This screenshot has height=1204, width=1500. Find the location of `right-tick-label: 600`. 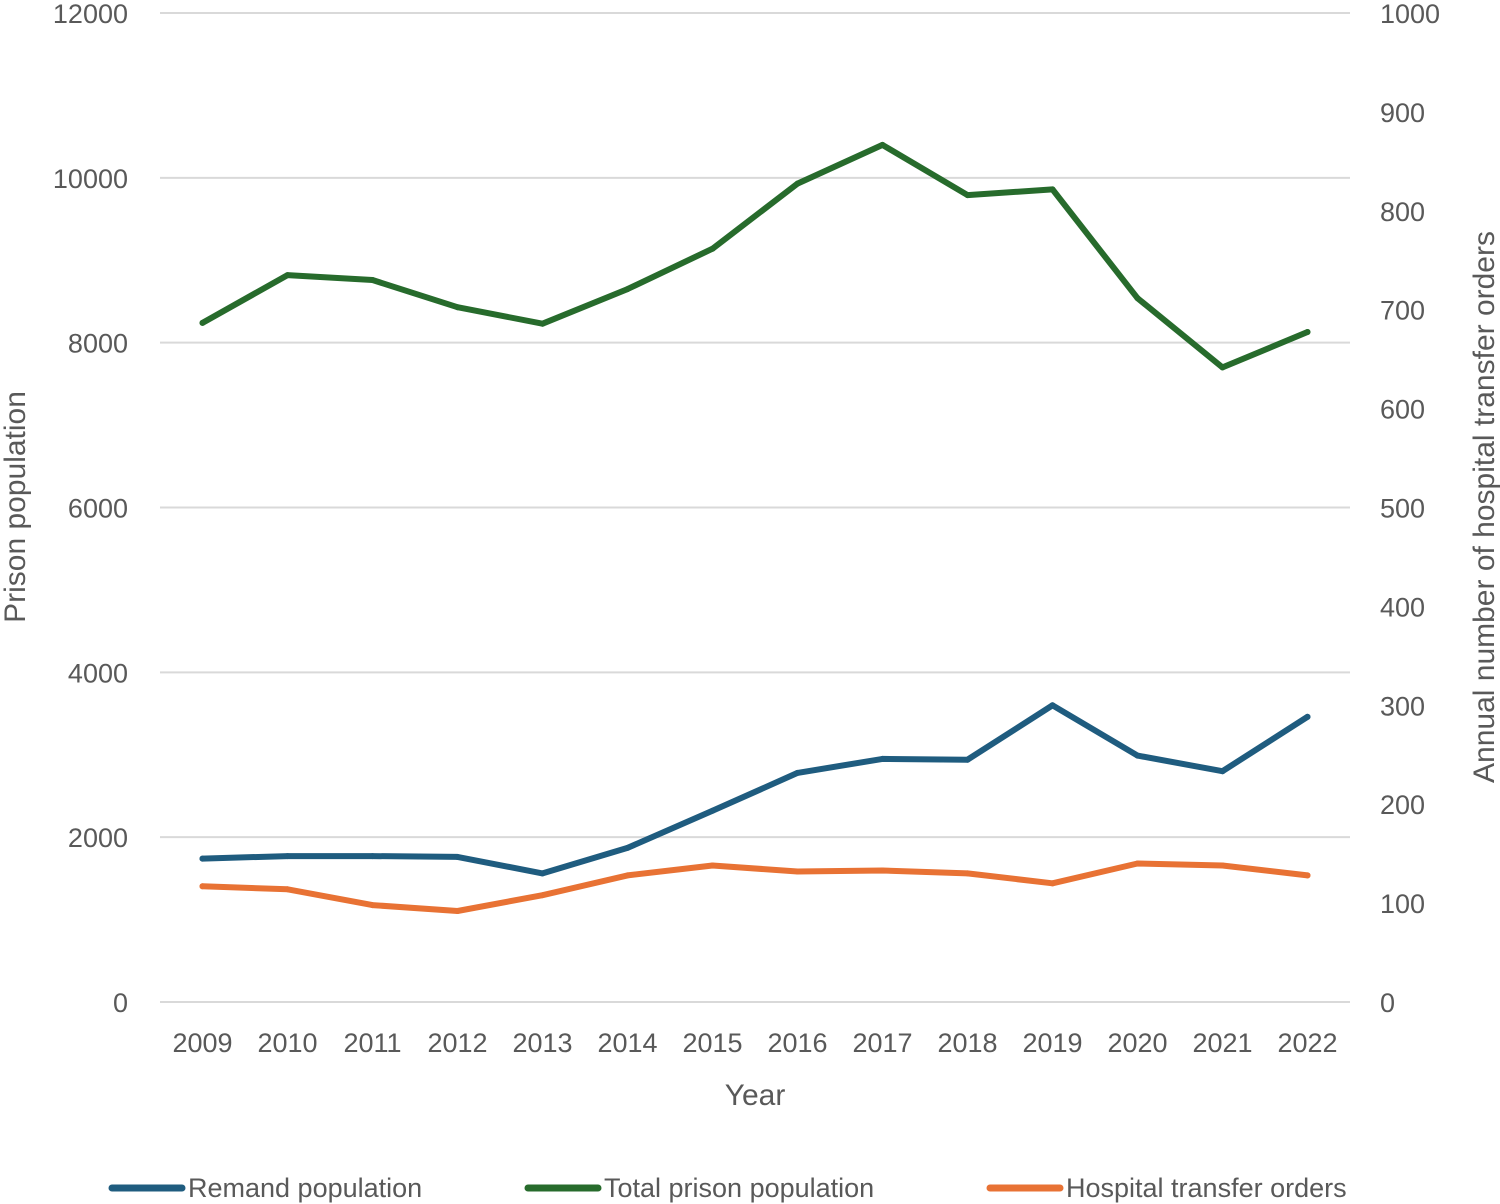

right-tick-label: 600 is located at coordinates (1402, 410).